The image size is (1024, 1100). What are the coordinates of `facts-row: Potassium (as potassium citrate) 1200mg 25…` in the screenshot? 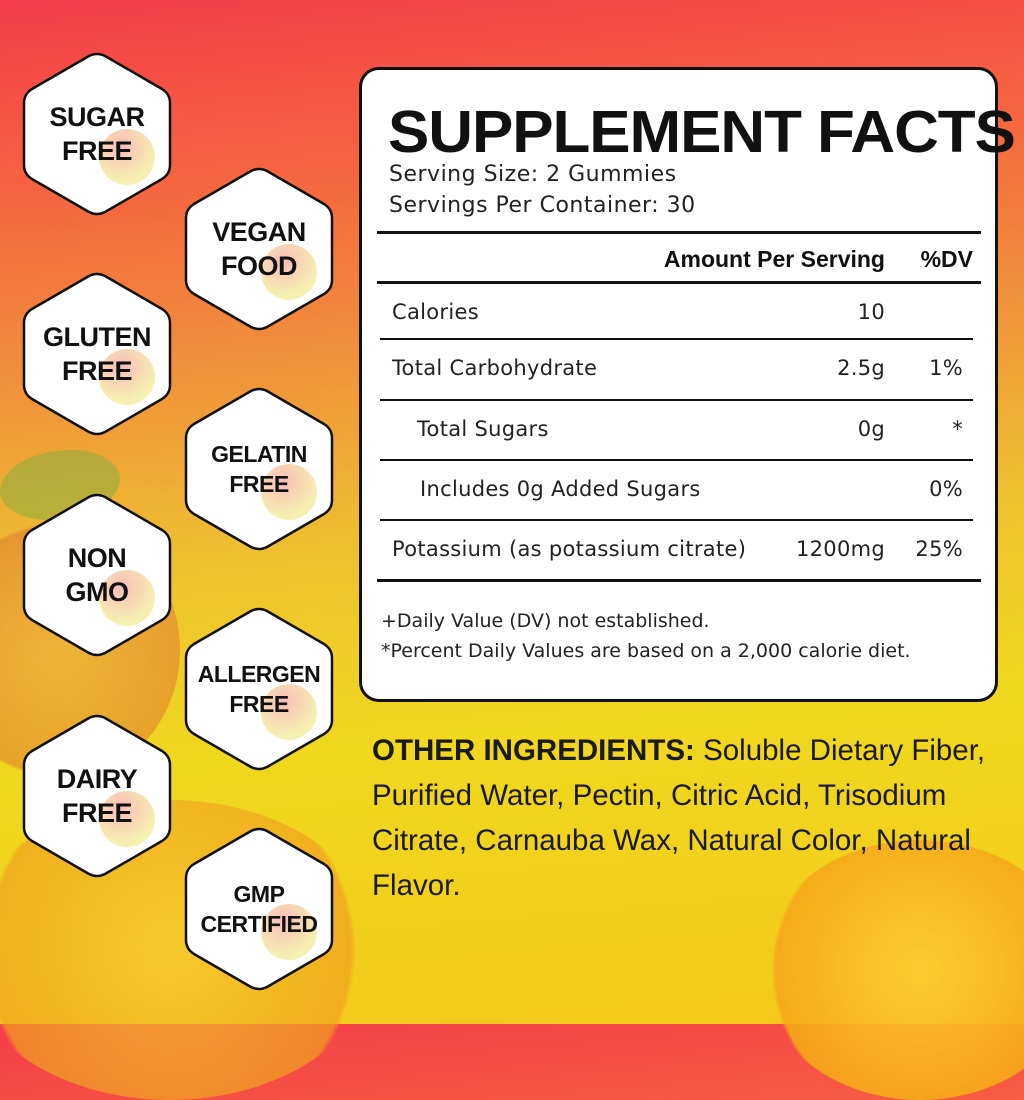 It's located at (678, 552).